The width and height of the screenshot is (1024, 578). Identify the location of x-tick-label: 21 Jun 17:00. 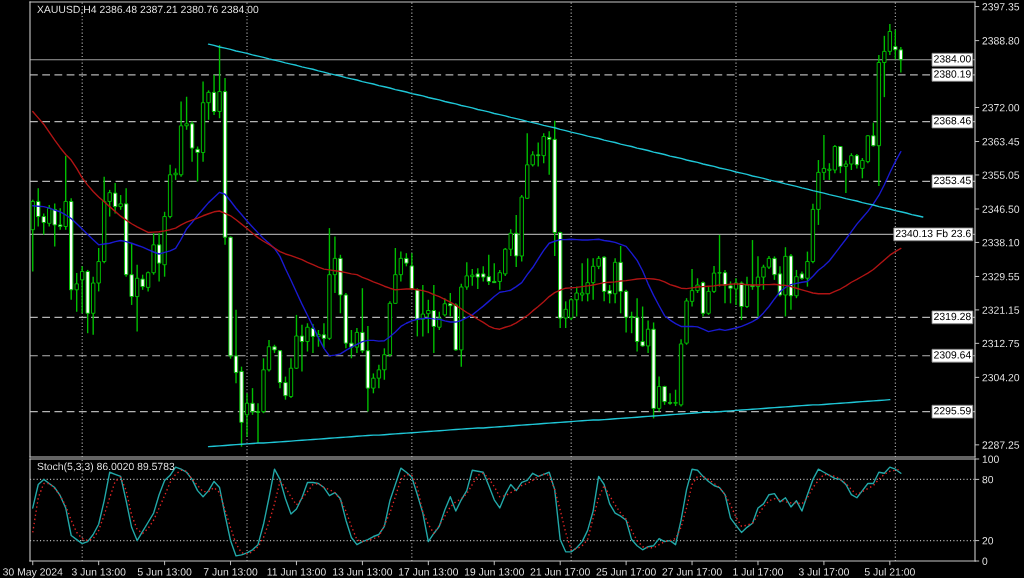
(560, 572).